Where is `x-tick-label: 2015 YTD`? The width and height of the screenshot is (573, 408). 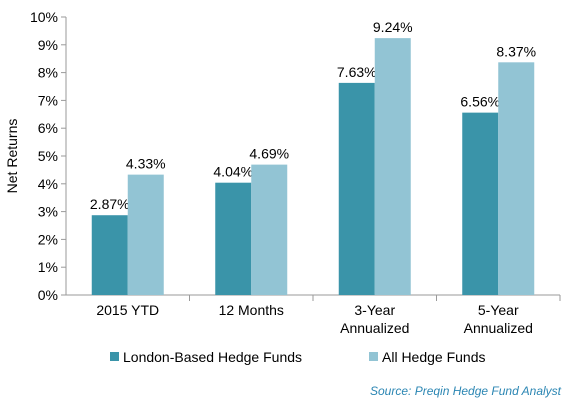 x-tick-label: 2015 YTD is located at coordinates (127, 310).